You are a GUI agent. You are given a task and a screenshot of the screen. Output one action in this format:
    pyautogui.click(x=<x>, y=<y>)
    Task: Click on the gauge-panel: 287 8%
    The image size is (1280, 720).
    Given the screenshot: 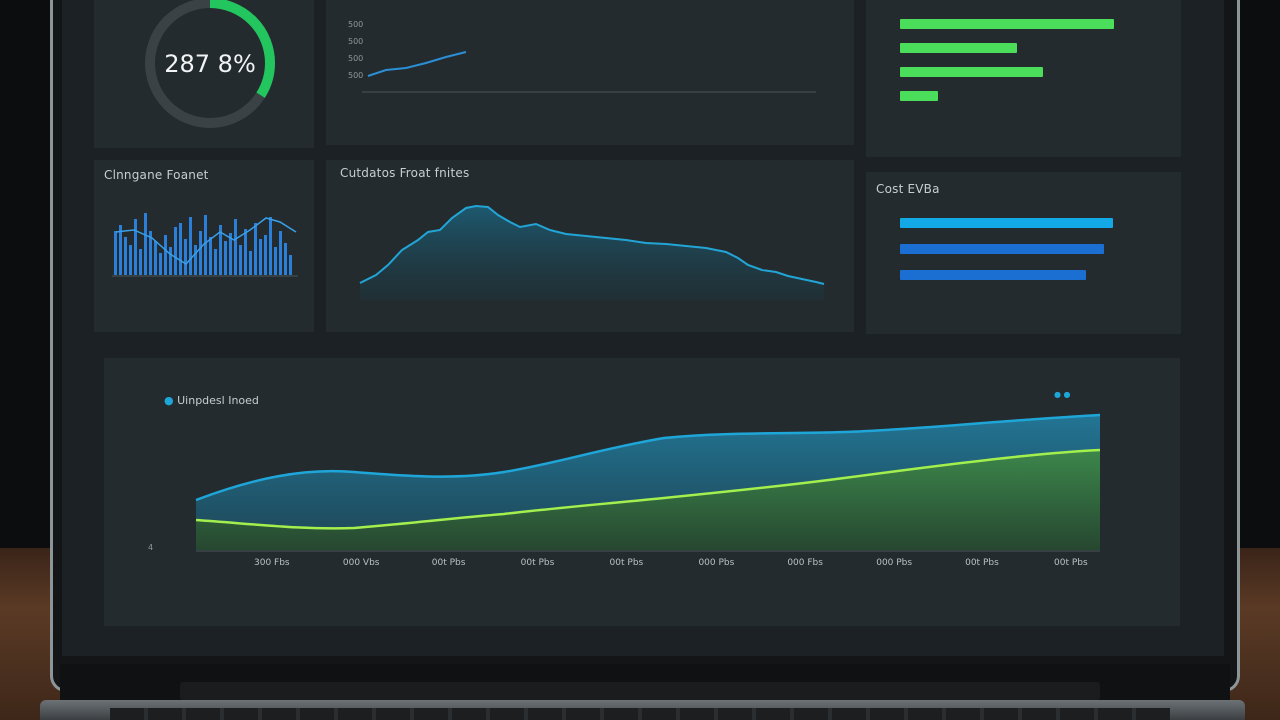 What is the action you would take?
    pyautogui.click(x=204, y=74)
    